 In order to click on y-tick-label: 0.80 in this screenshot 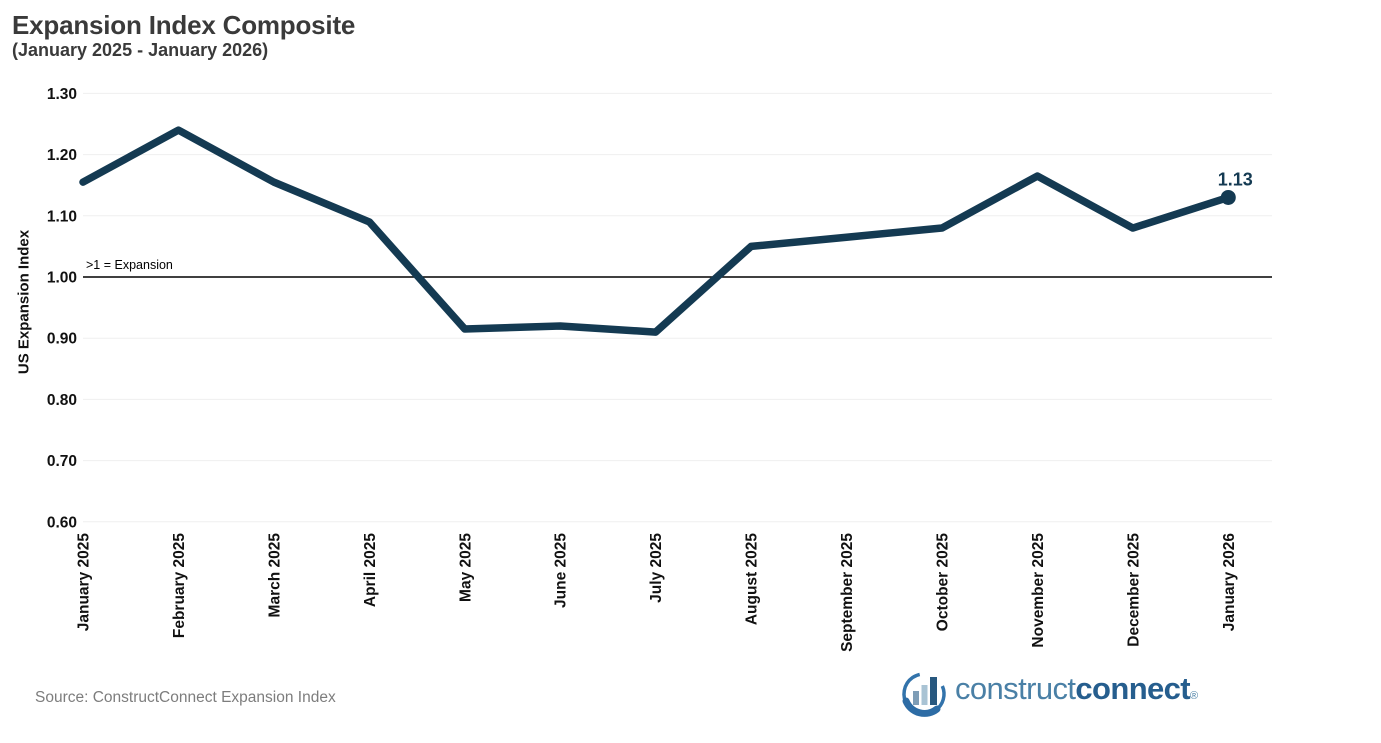, I will do `click(62, 400)`.